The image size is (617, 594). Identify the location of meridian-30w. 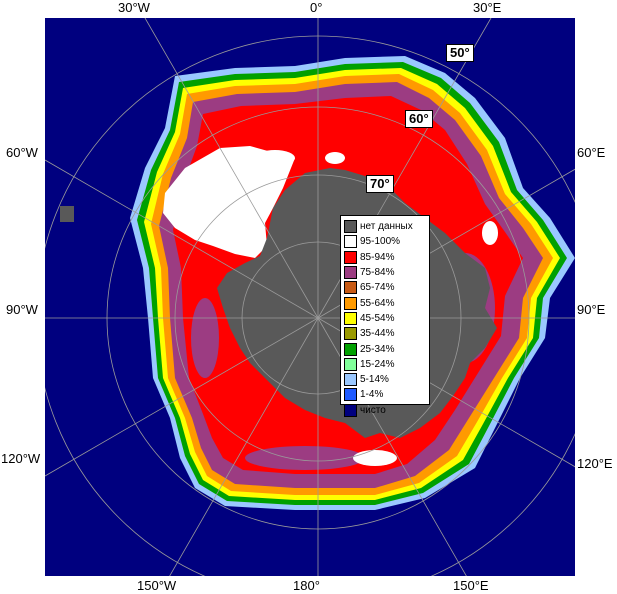
(231, 168).